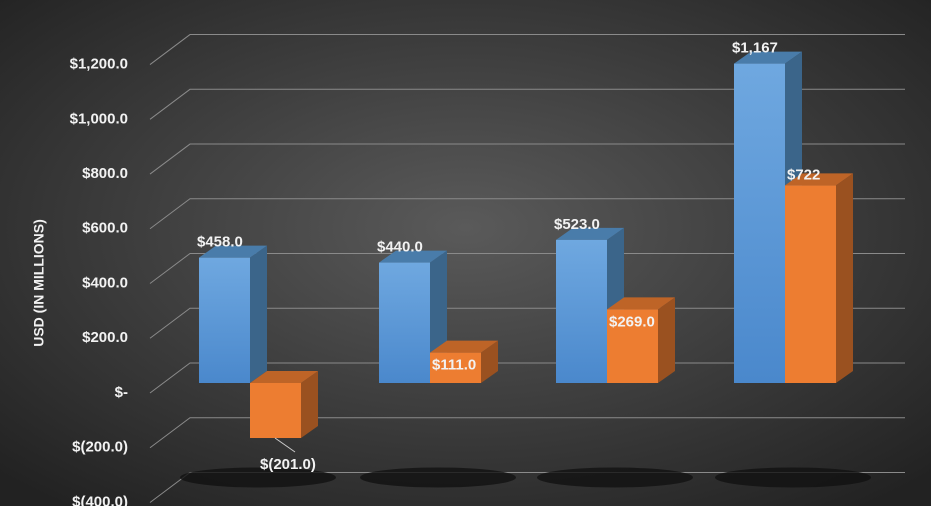  What do you see at coordinates (39, 283) in the screenshot?
I see `y-axis-label: USD (IN MILLIONS)` at bounding box center [39, 283].